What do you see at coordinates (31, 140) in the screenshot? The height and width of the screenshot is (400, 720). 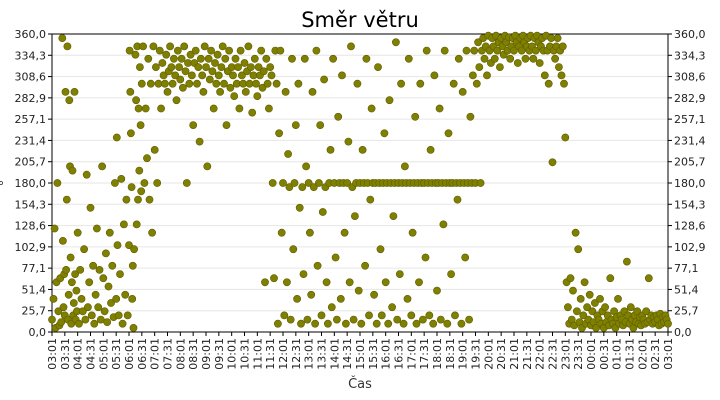 I see `y-tick-label-left: 231,4` at bounding box center [31, 140].